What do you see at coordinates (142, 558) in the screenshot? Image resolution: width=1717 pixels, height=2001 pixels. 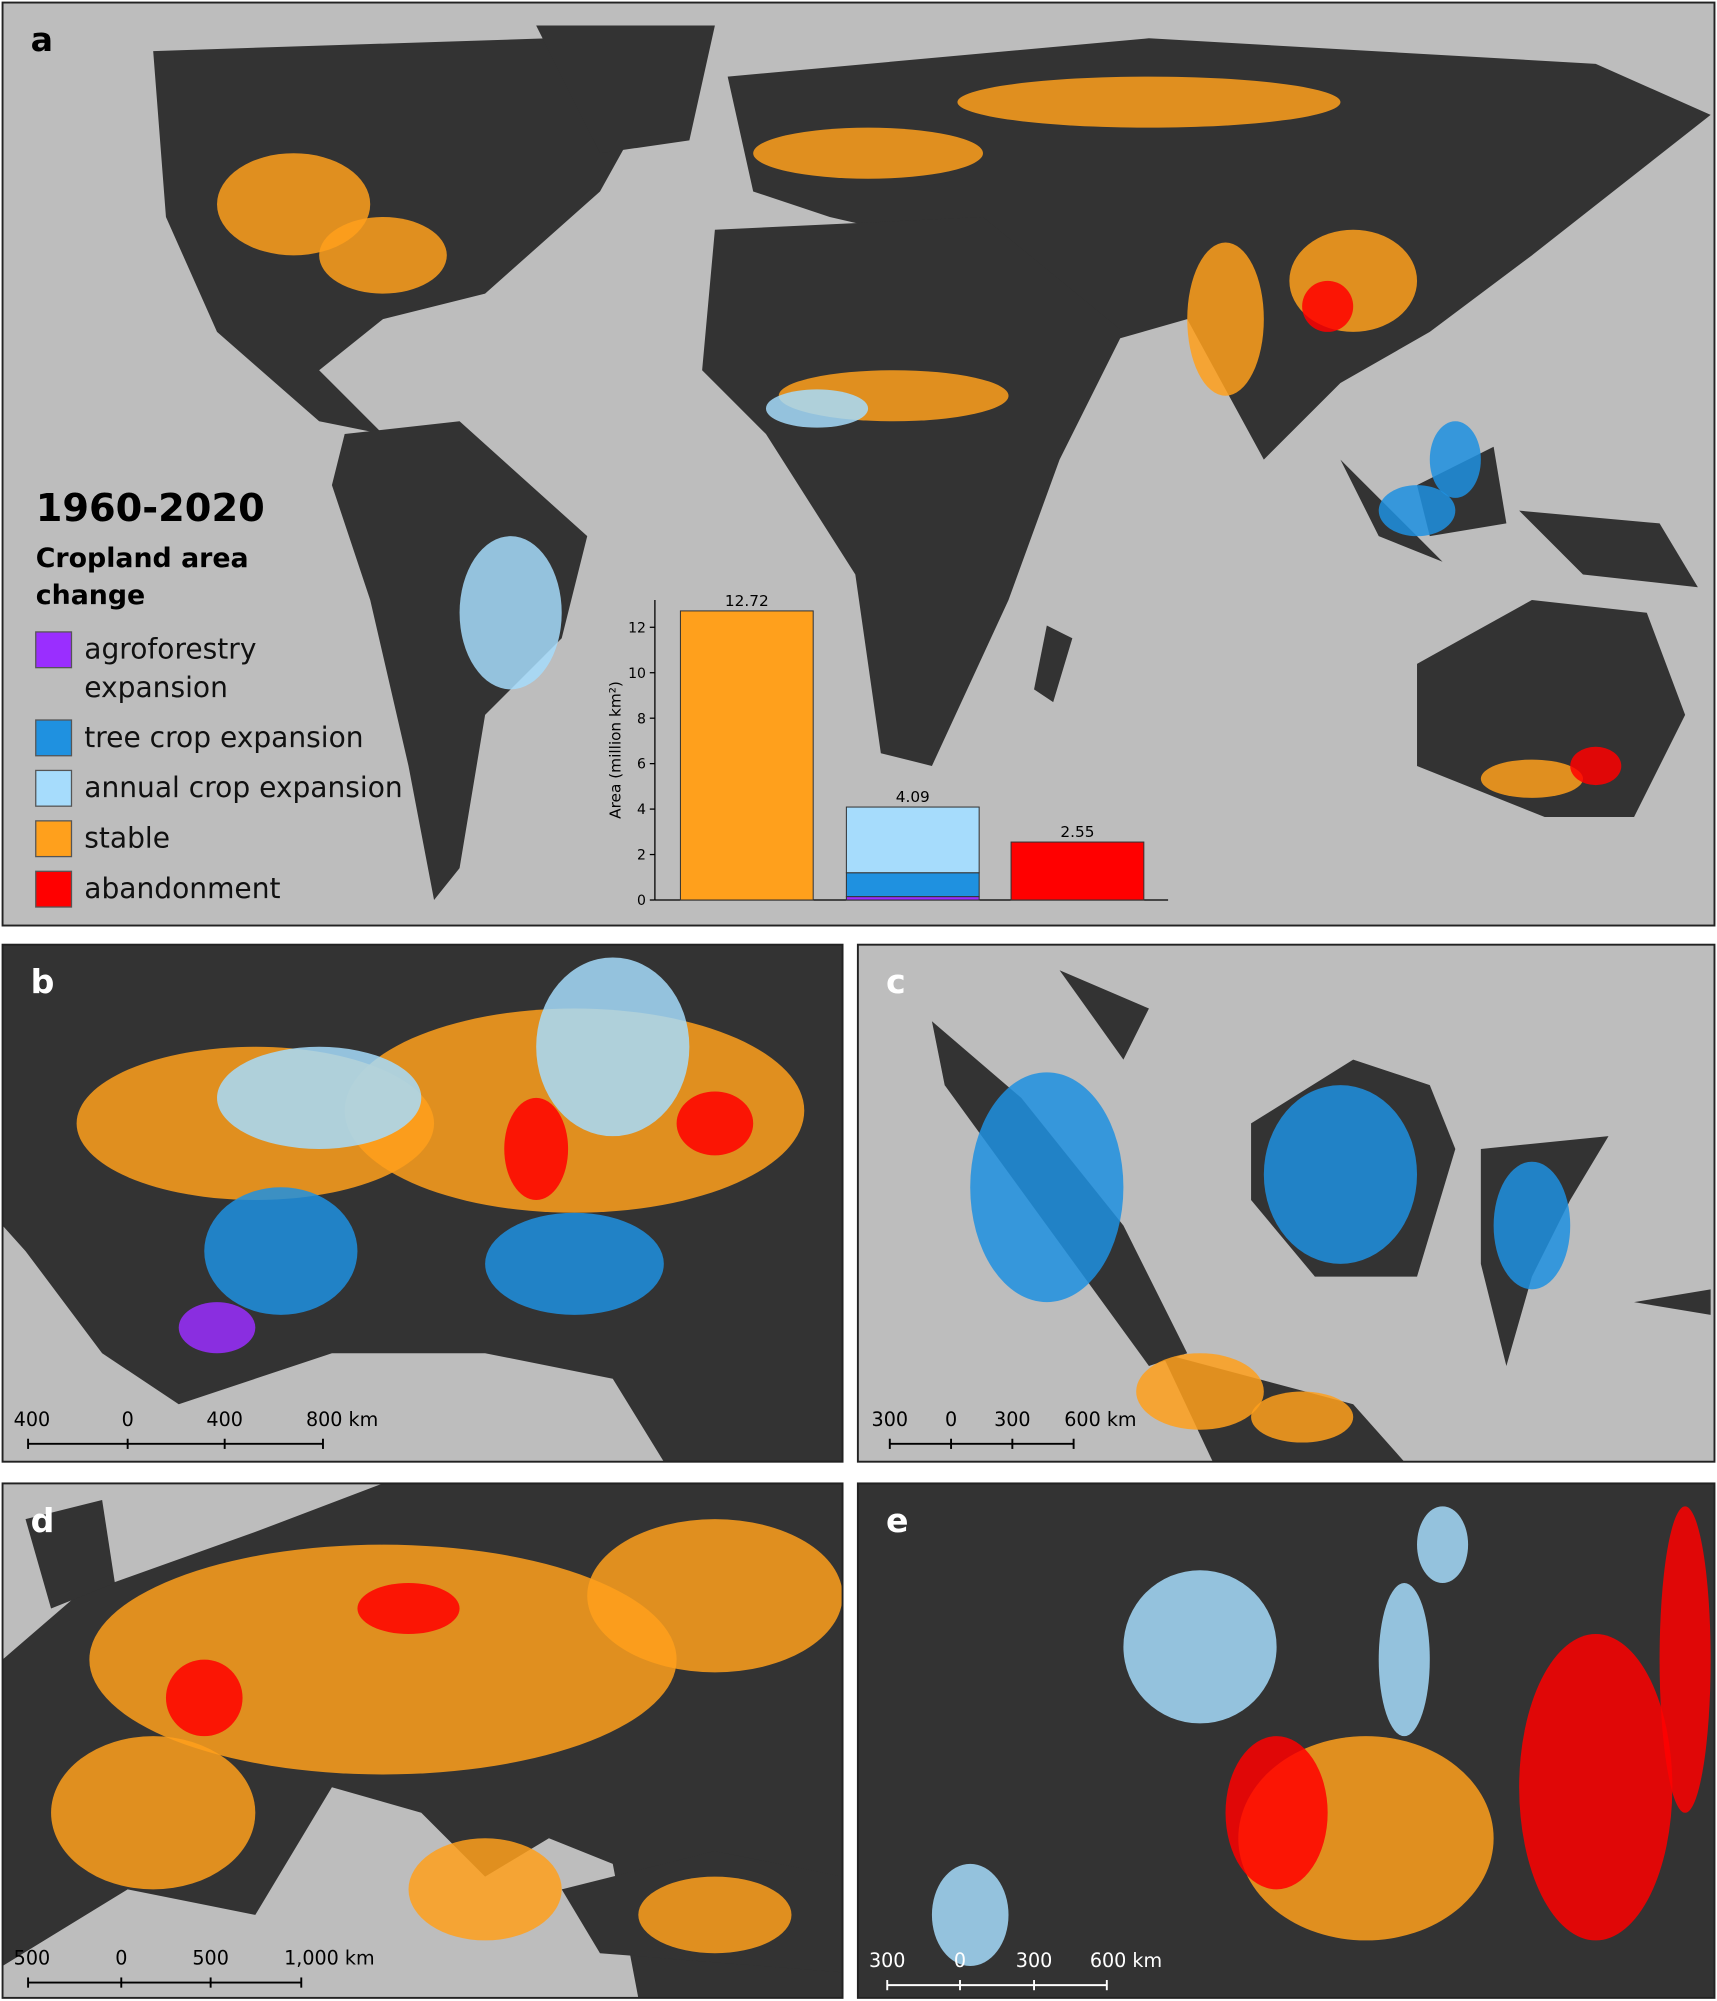 I see `legend-subtitle: Cropland area` at bounding box center [142, 558].